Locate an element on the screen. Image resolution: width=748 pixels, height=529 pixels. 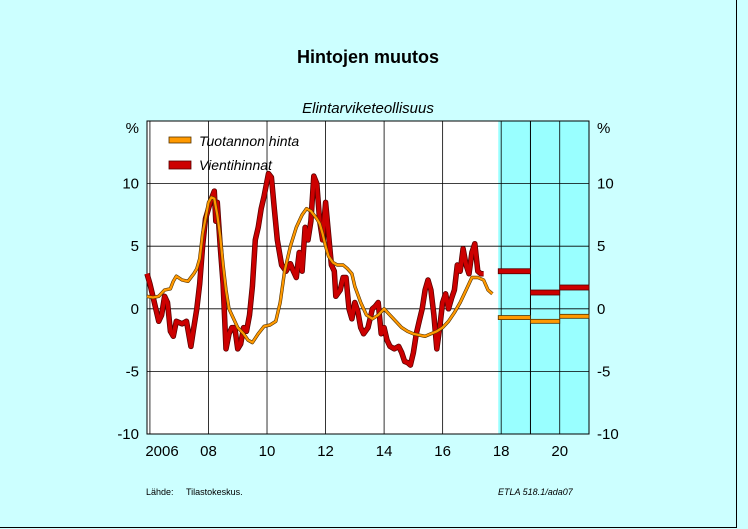
y-tick-right-0: -10 is located at coordinates (608, 434).